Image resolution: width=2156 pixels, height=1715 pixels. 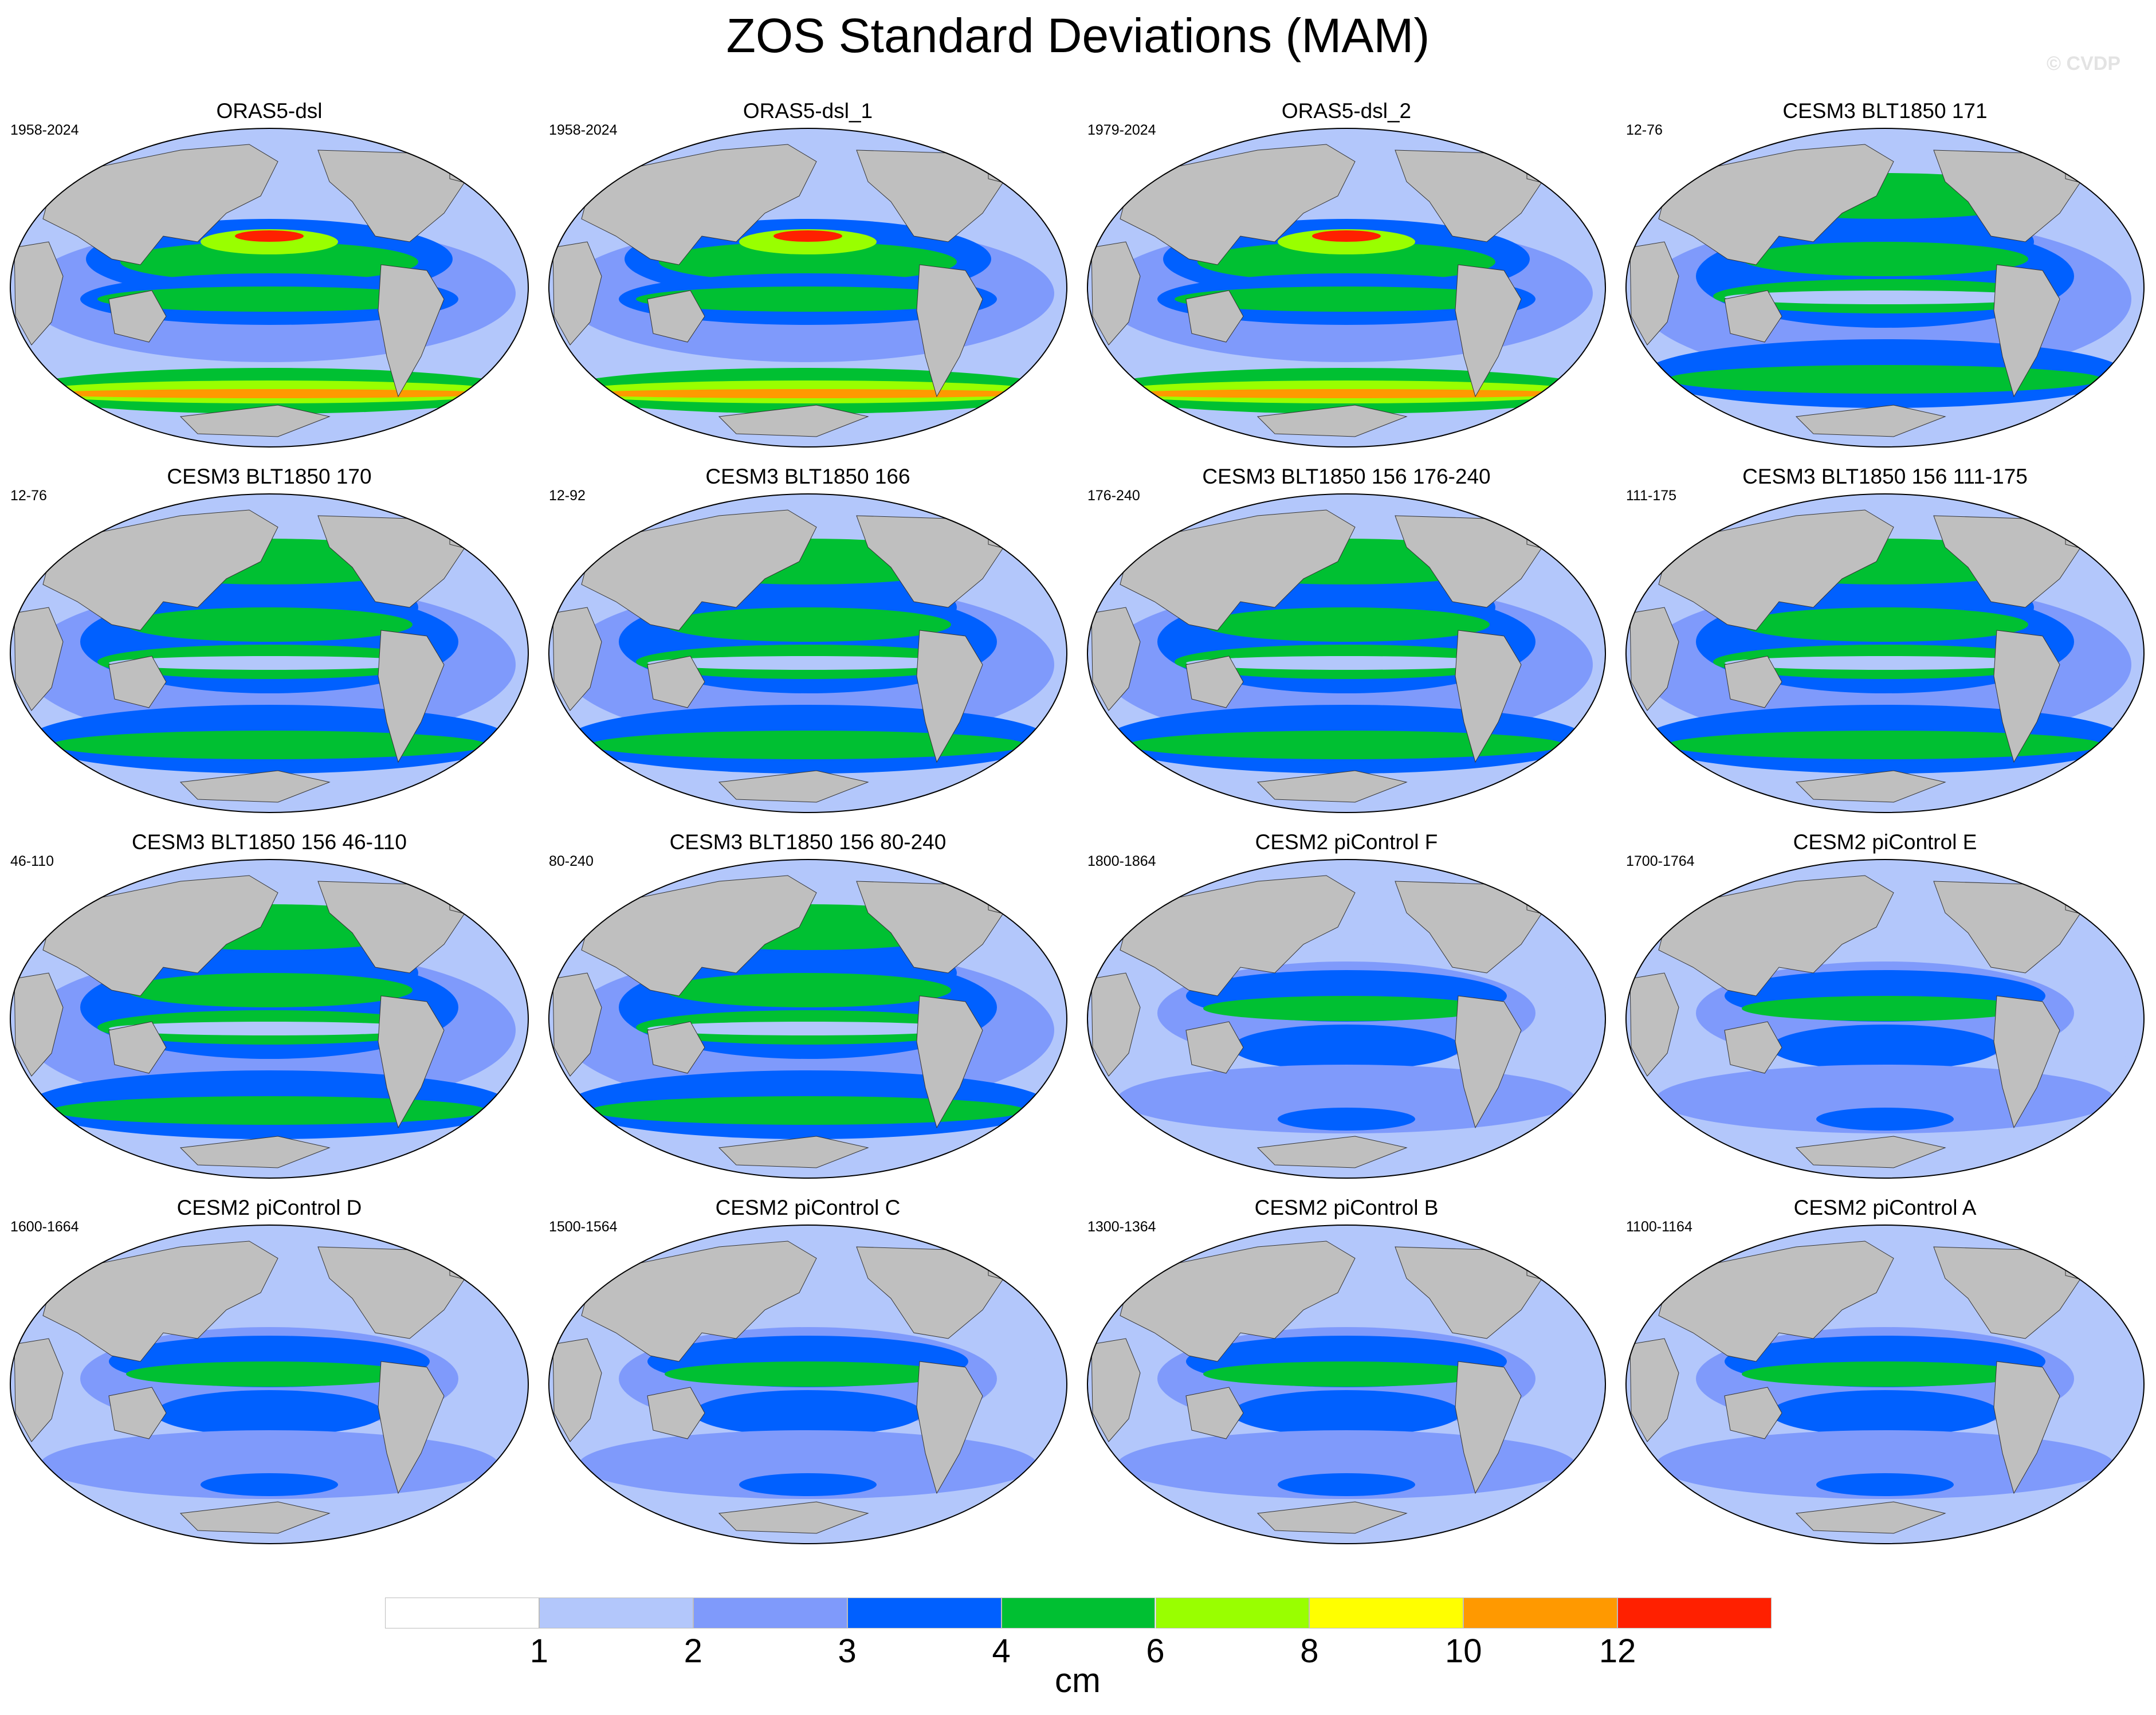 I want to click on map-panel: ORAS5-dsl 1958-2024, so click(x=269, y=282).